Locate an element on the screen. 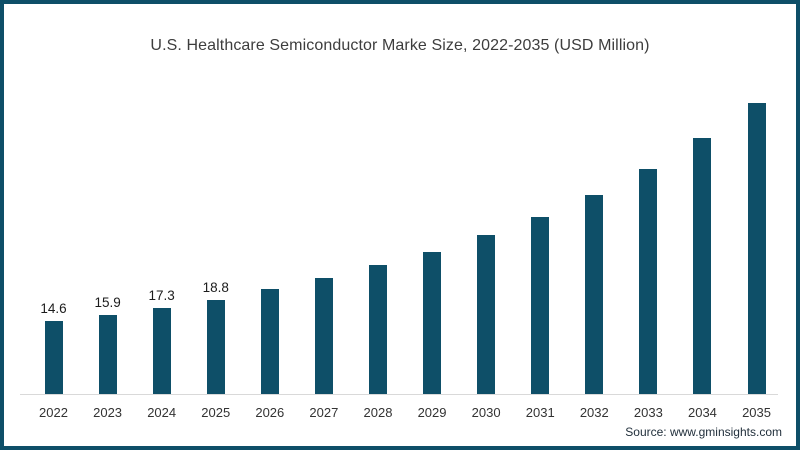  bar-2028 is located at coordinates (377, 329).